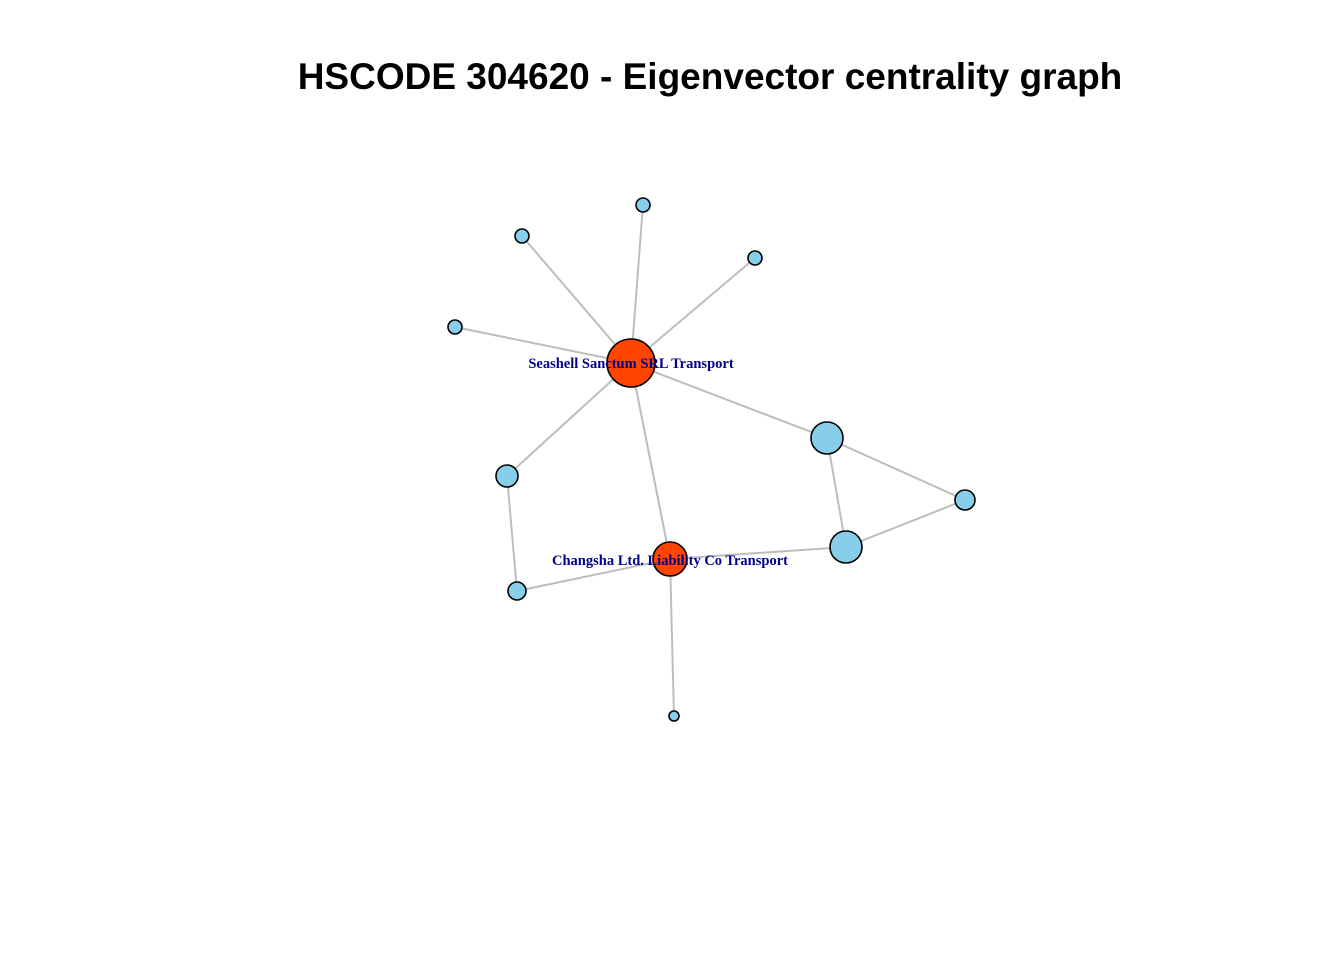 Image resolution: width=1344 pixels, height=960 pixels. Describe the element at coordinates (758, 553) in the screenshot. I see `edge-n_right3-changsha` at that location.